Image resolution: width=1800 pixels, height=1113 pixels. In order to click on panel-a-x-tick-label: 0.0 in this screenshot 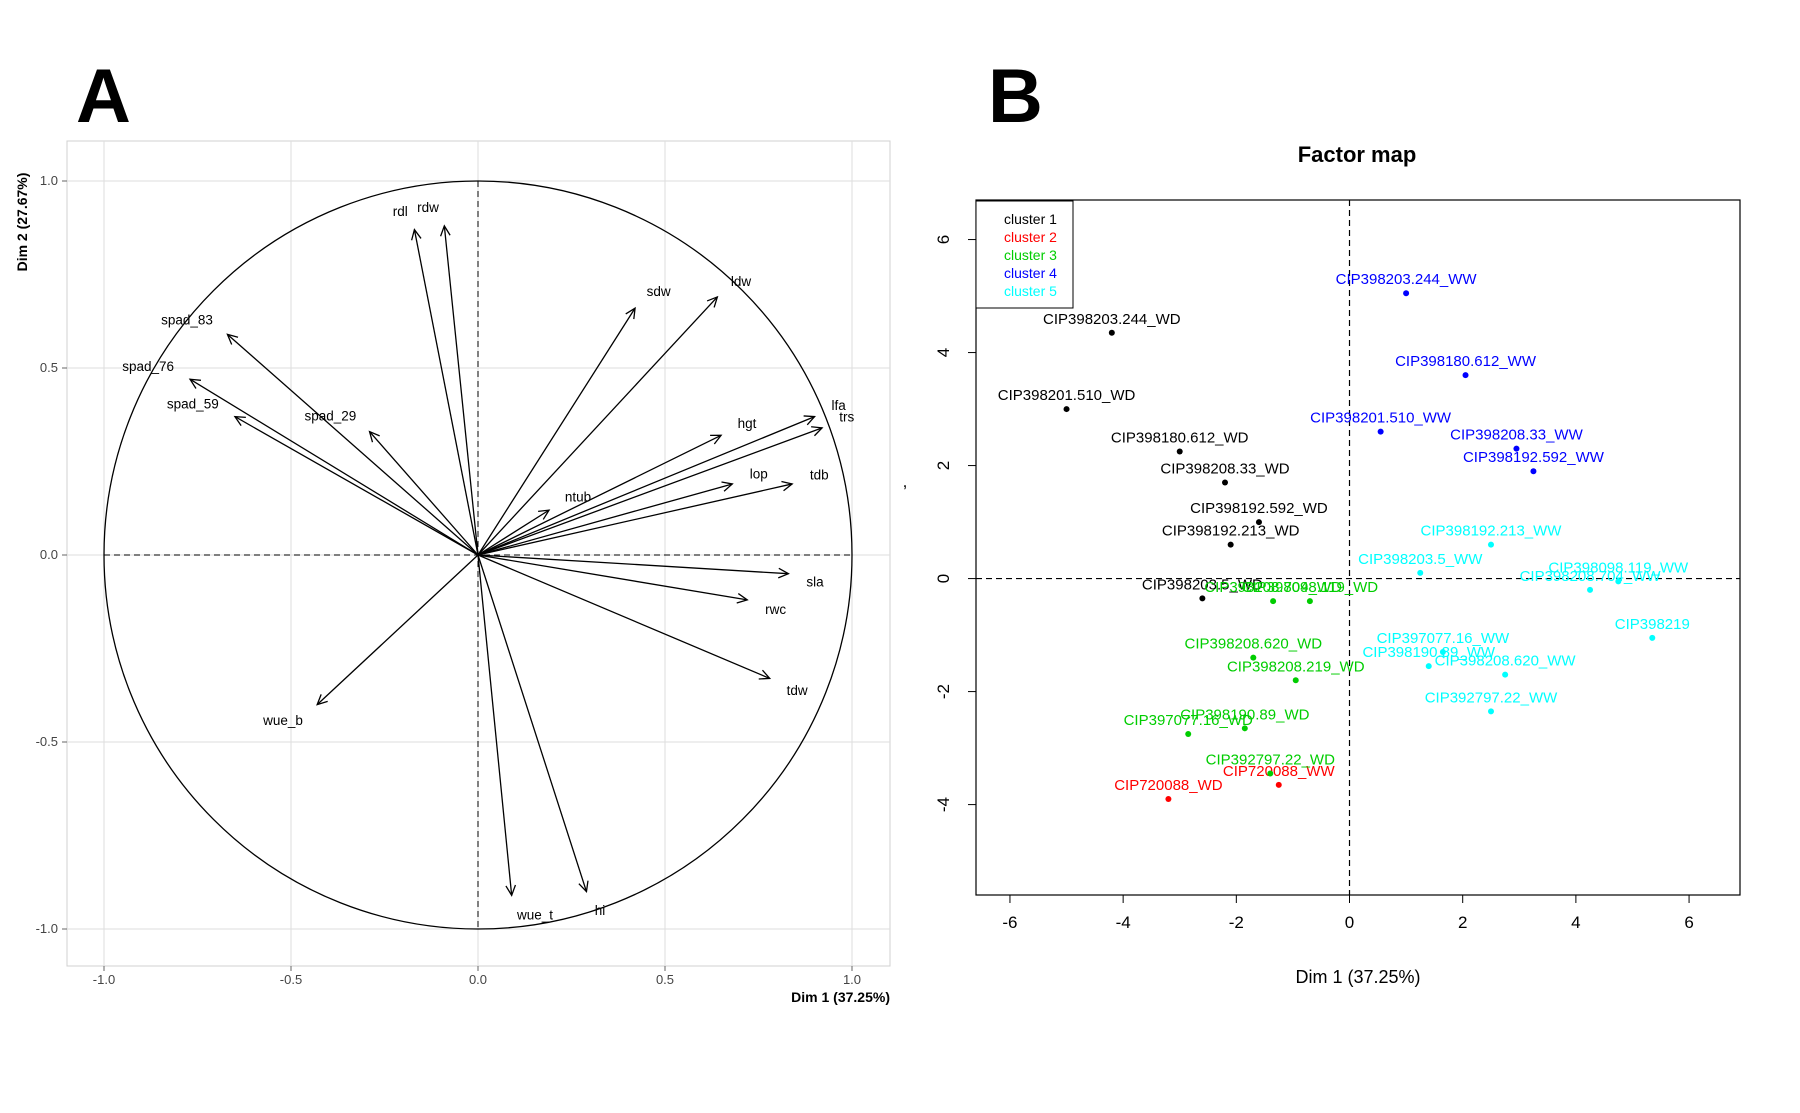, I will do `click(478, 979)`.